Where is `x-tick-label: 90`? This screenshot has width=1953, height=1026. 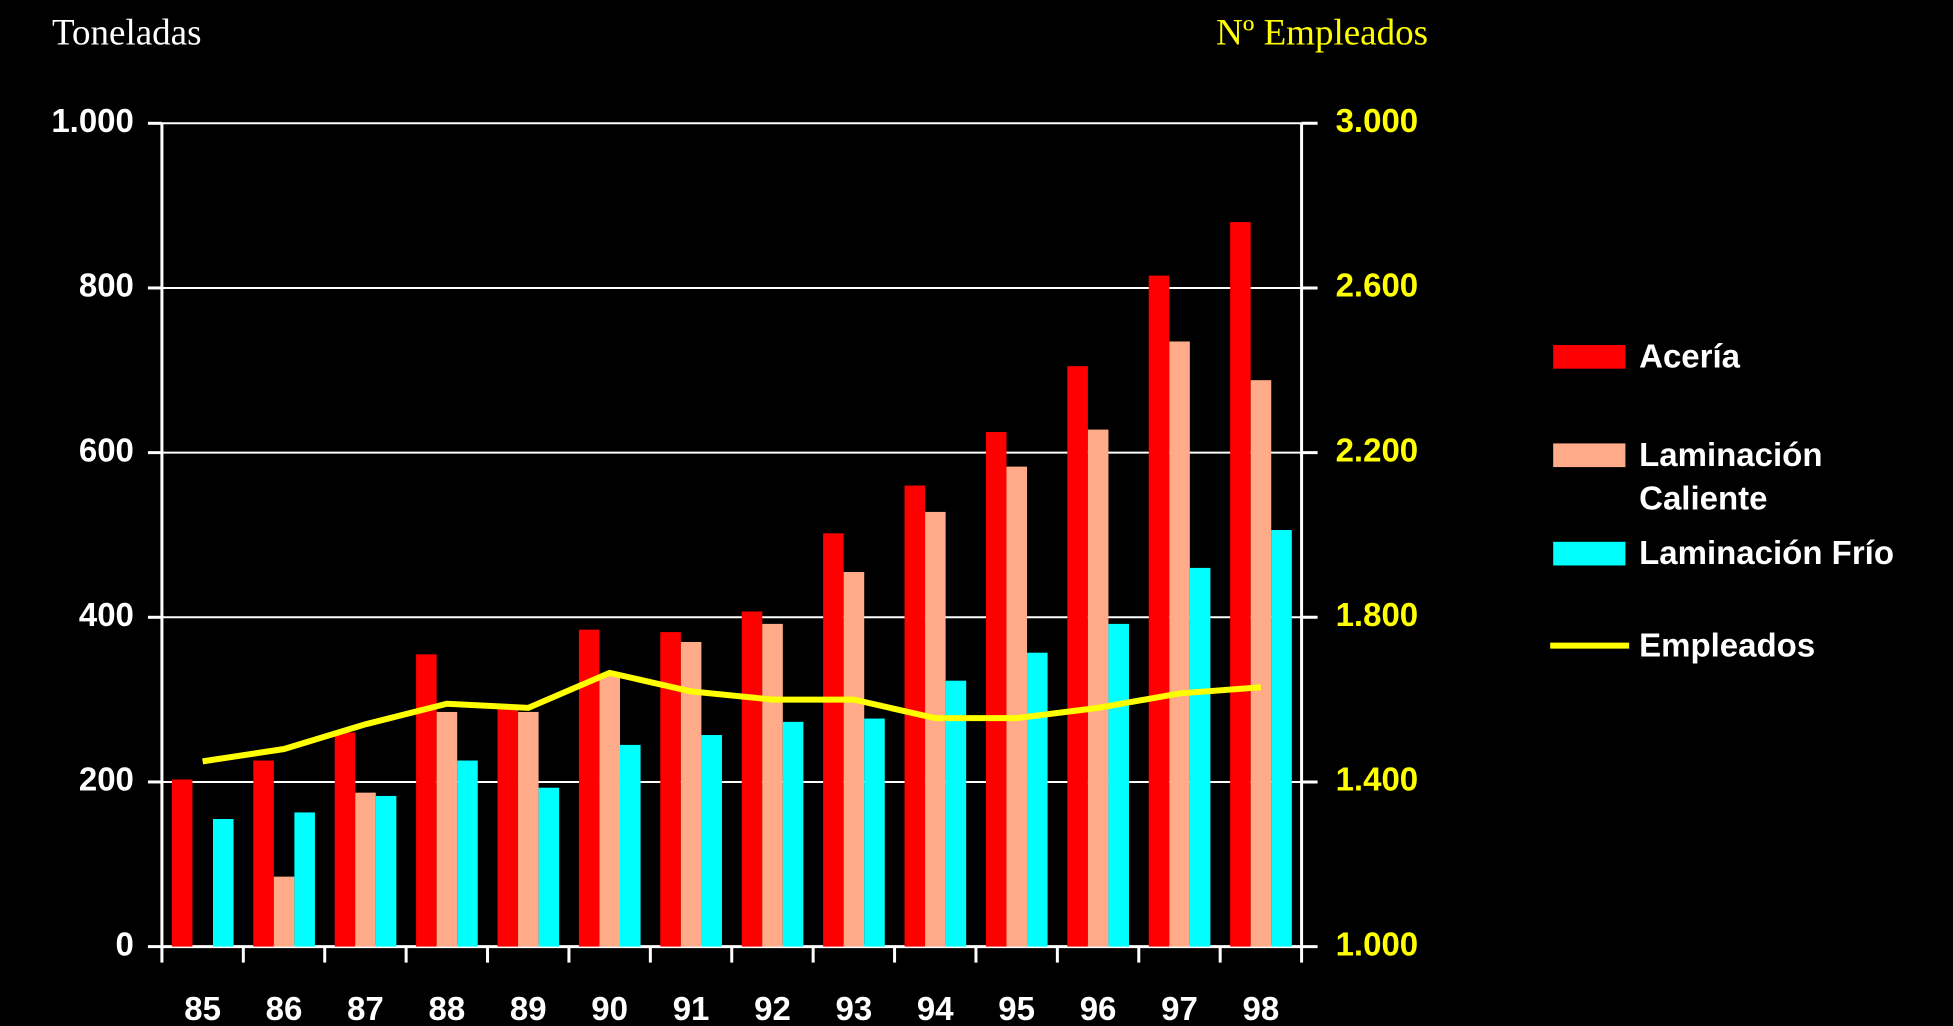 x-tick-label: 90 is located at coordinates (609, 1008).